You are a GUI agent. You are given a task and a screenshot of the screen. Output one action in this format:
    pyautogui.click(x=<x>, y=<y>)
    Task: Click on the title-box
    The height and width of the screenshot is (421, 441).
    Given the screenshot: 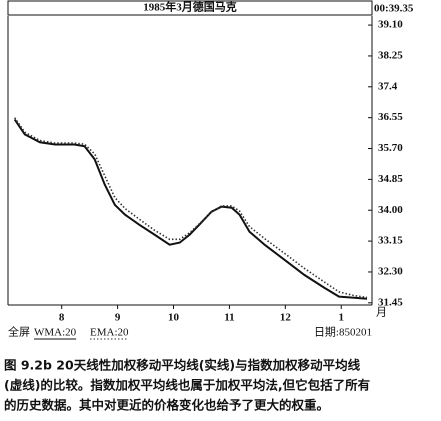 What is the action you would take?
    pyautogui.click(x=190, y=8)
    